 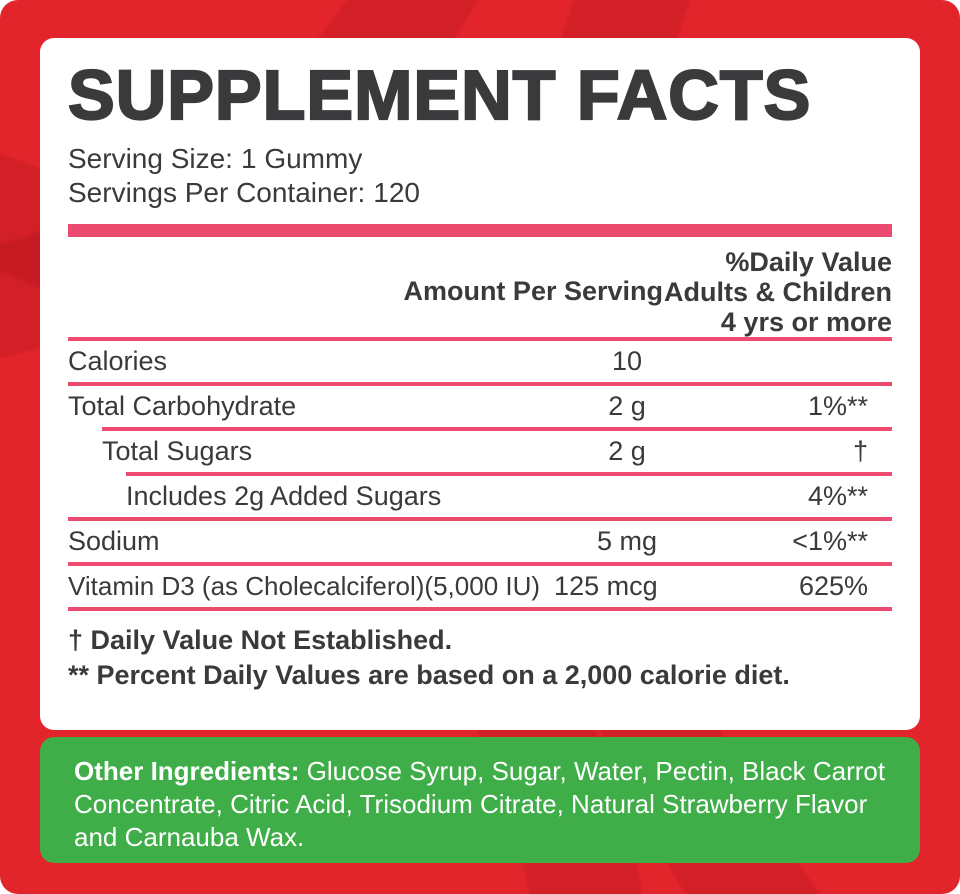 I want to click on footnote-daily-value: † Daily Value Not Established., so click(x=260, y=640).